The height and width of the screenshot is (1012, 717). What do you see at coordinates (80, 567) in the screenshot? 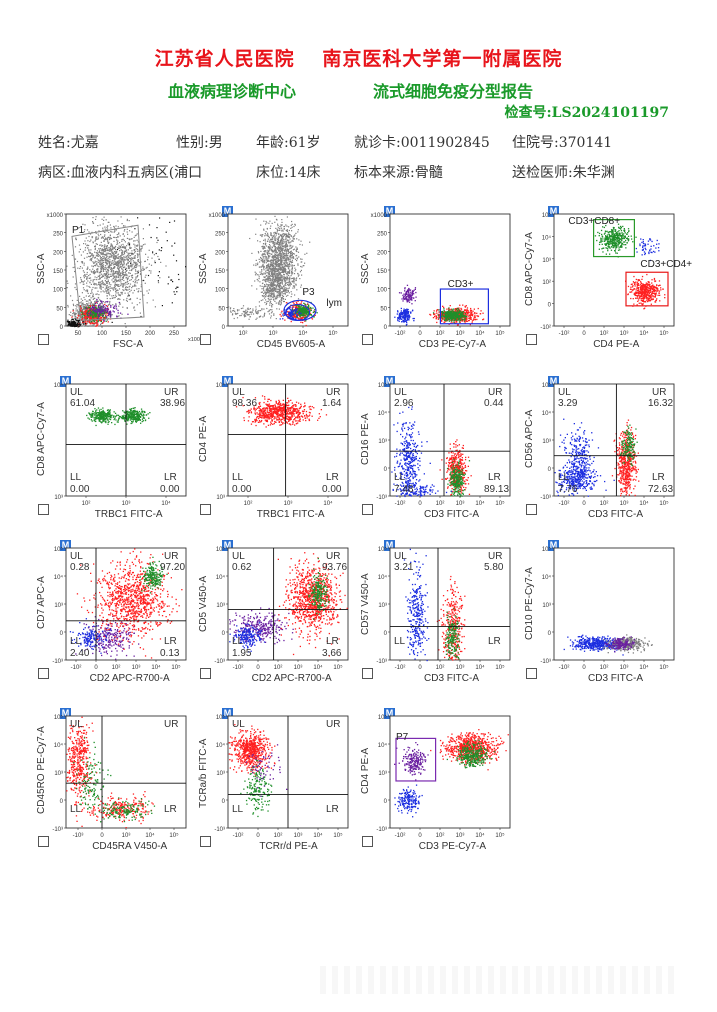
I see `quadrant-ul-value: 0.28` at bounding box center [80, 567].